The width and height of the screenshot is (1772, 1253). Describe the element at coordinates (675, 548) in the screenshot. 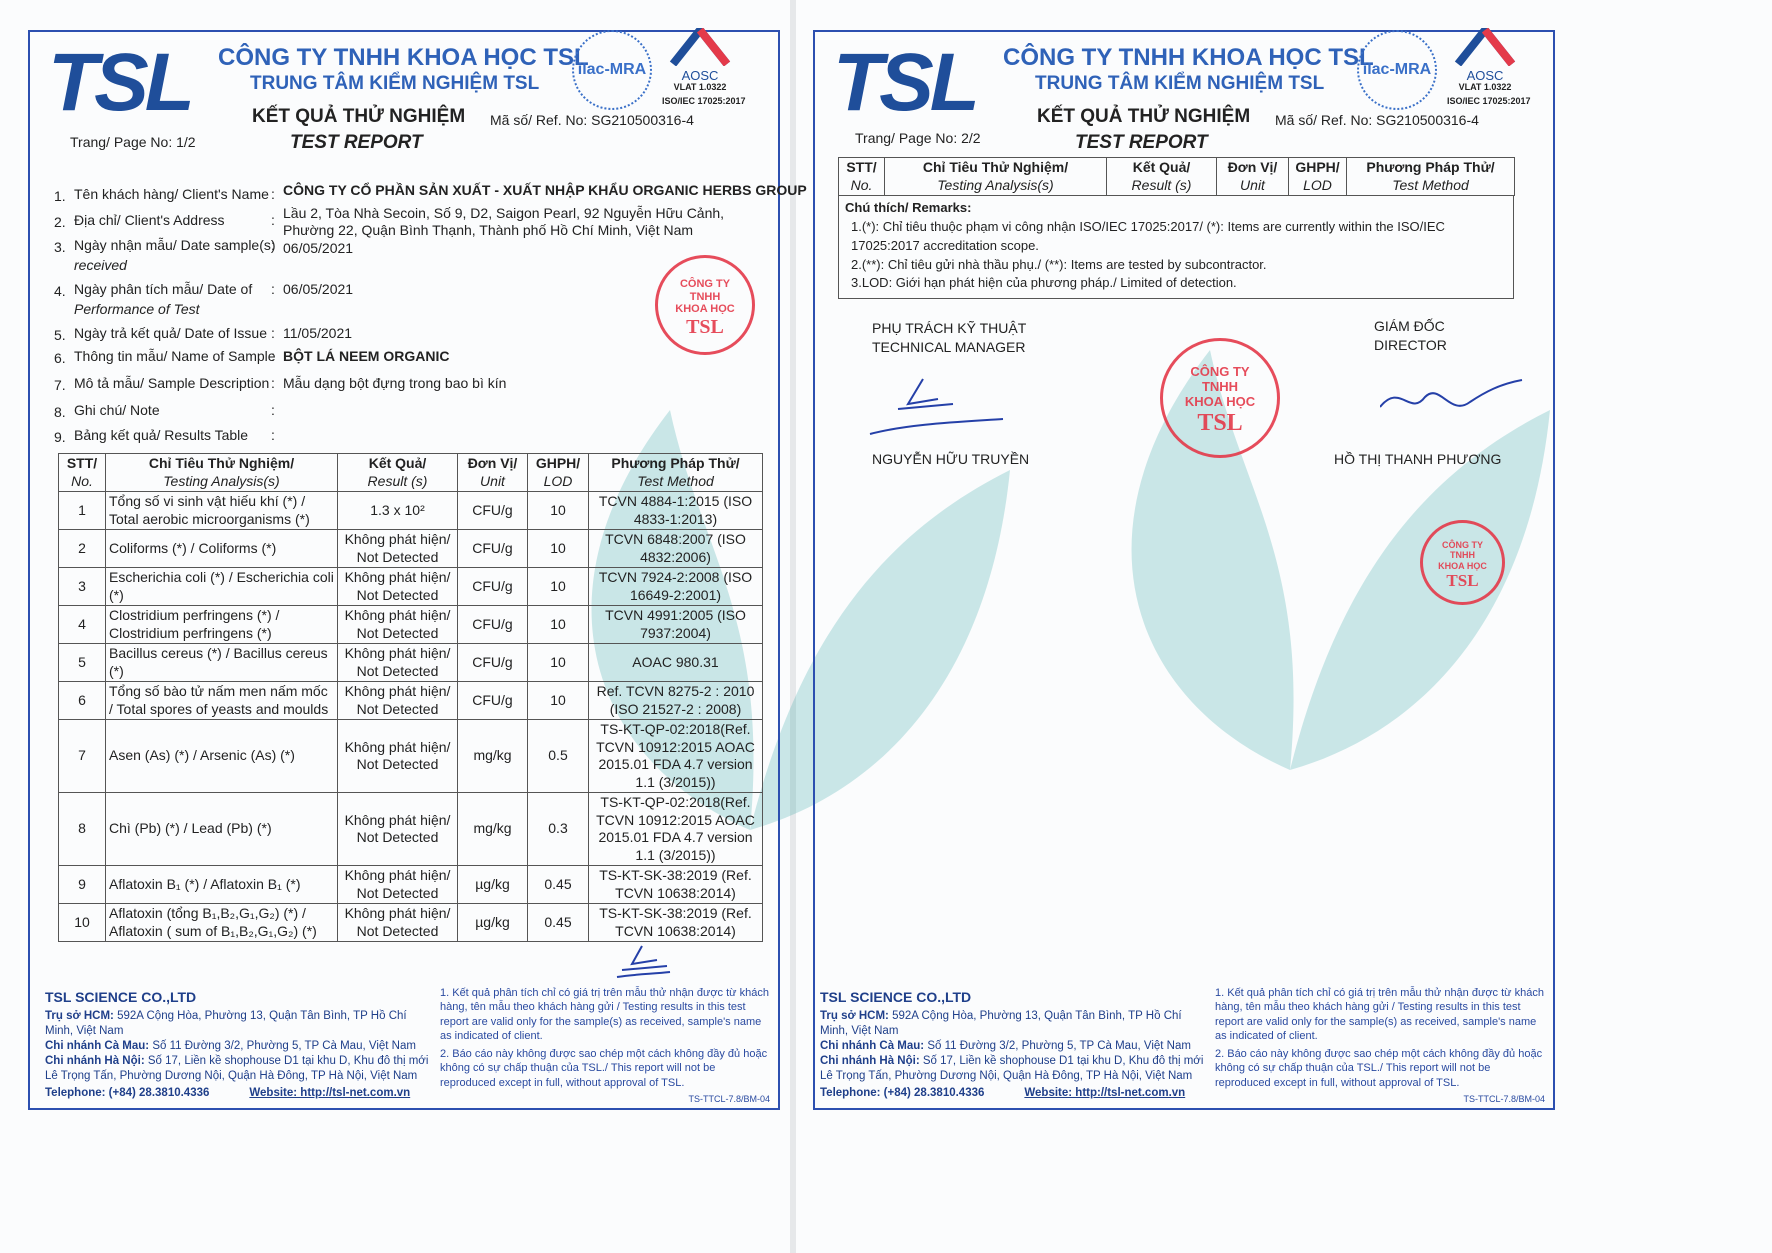

I see `test-method: TCVN 6848:2007 (ISO 4832:2006)` at that location.